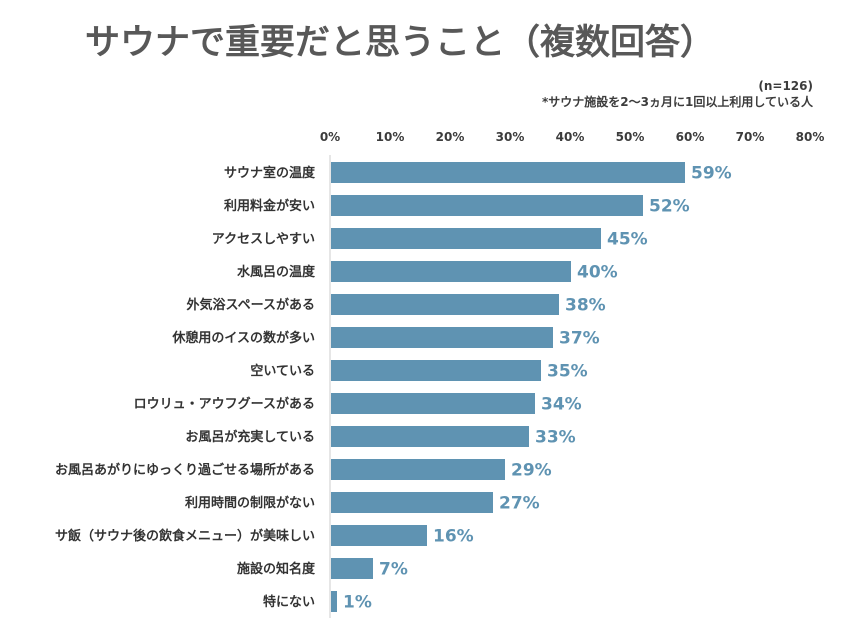 The height and width of the screenshot is (640, 853). What do you see at coordinates (276, 272) in the screenshot?
I see `category-label: 水風呂の温度` at bounding box center [276, 272].